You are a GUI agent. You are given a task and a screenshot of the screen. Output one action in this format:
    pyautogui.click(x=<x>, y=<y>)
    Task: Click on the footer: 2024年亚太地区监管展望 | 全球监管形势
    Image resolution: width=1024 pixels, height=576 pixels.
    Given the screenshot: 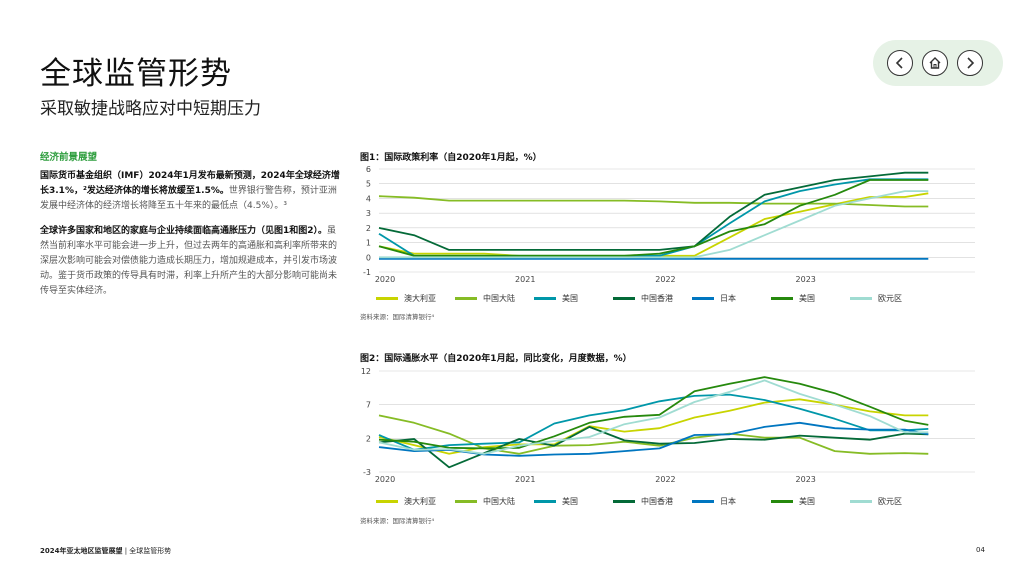 What is the action you would take?
    pyautogui.click(x=106, y=551)
    